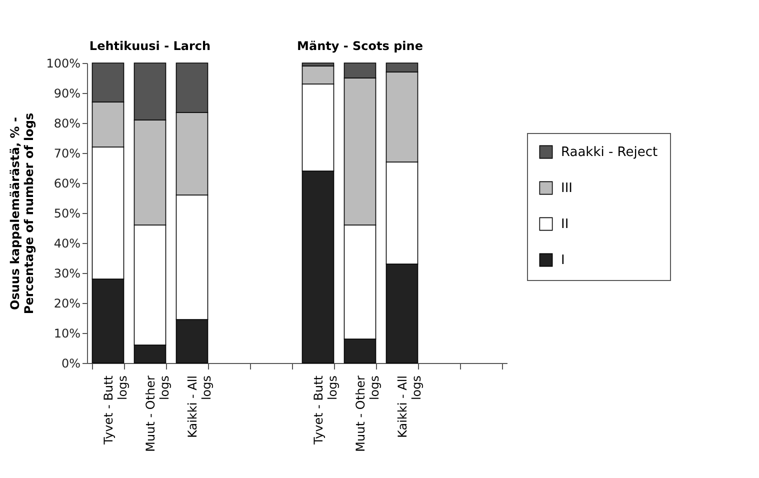 This screenshot has height=478, width=759. I want to click on text: Mänty - Scots pine, so click(360, 46).